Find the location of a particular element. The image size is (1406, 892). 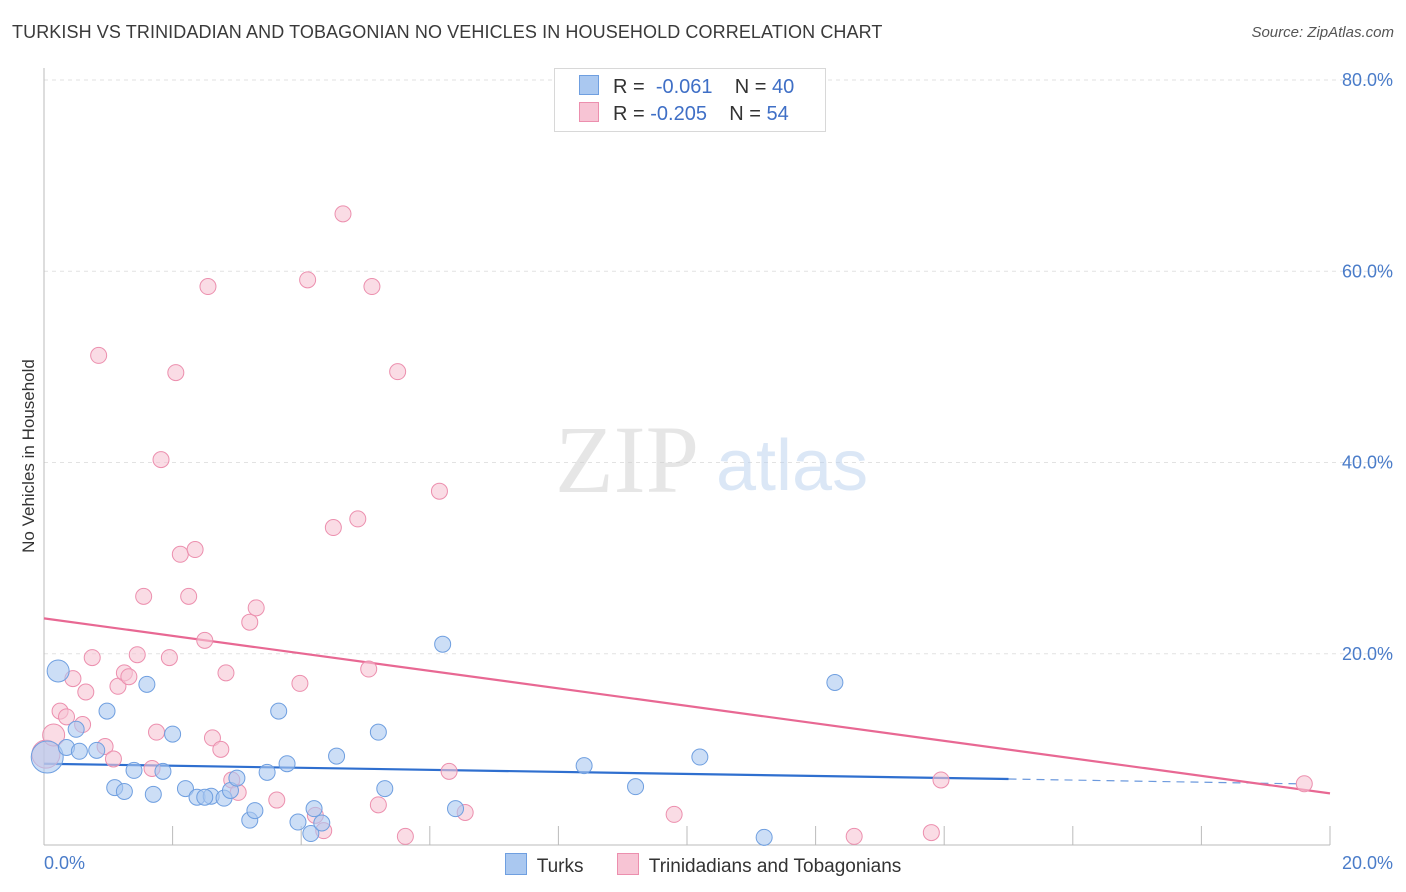

bottom-legend-trinidadians: Trinidadians and Tobagonians is located at coordinates (759, 865).